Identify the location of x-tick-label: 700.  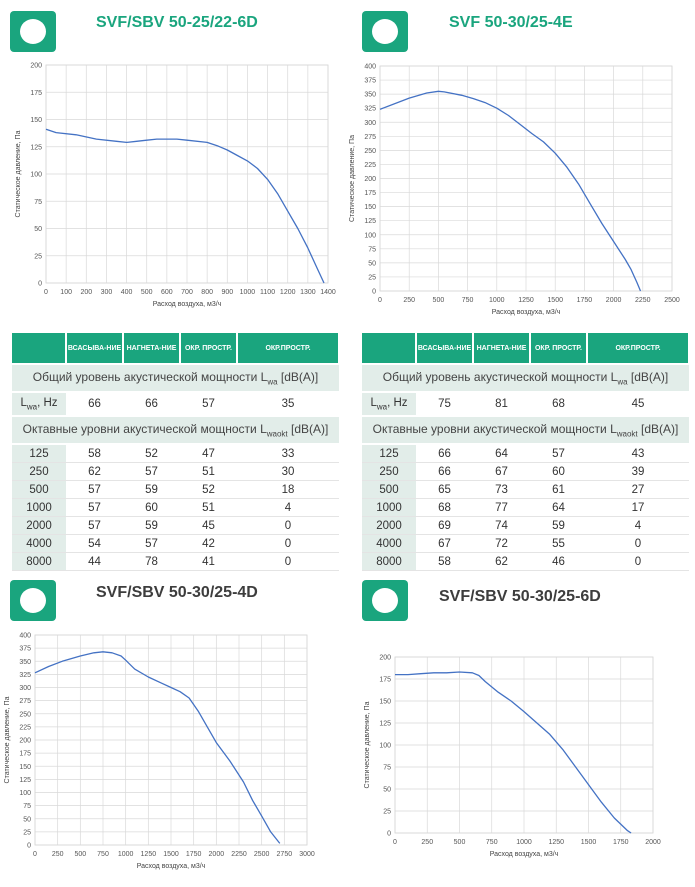
(187, 292).